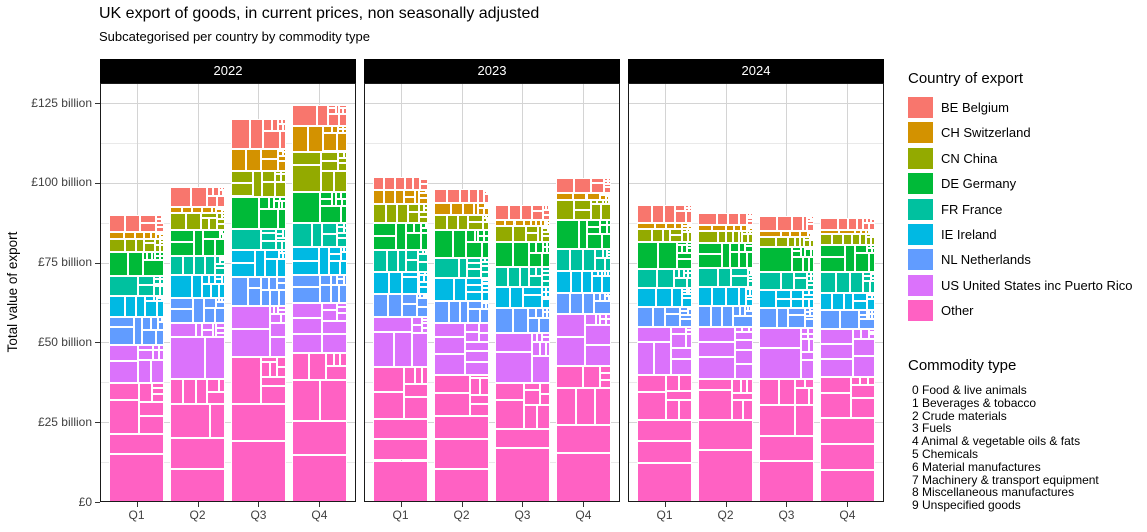 The height and width of the screenshot is (532, 1147). What do you see at coordinates (462, 209) in the screenshot?
I see `country-band-CH` at bounding box center [462, 209].